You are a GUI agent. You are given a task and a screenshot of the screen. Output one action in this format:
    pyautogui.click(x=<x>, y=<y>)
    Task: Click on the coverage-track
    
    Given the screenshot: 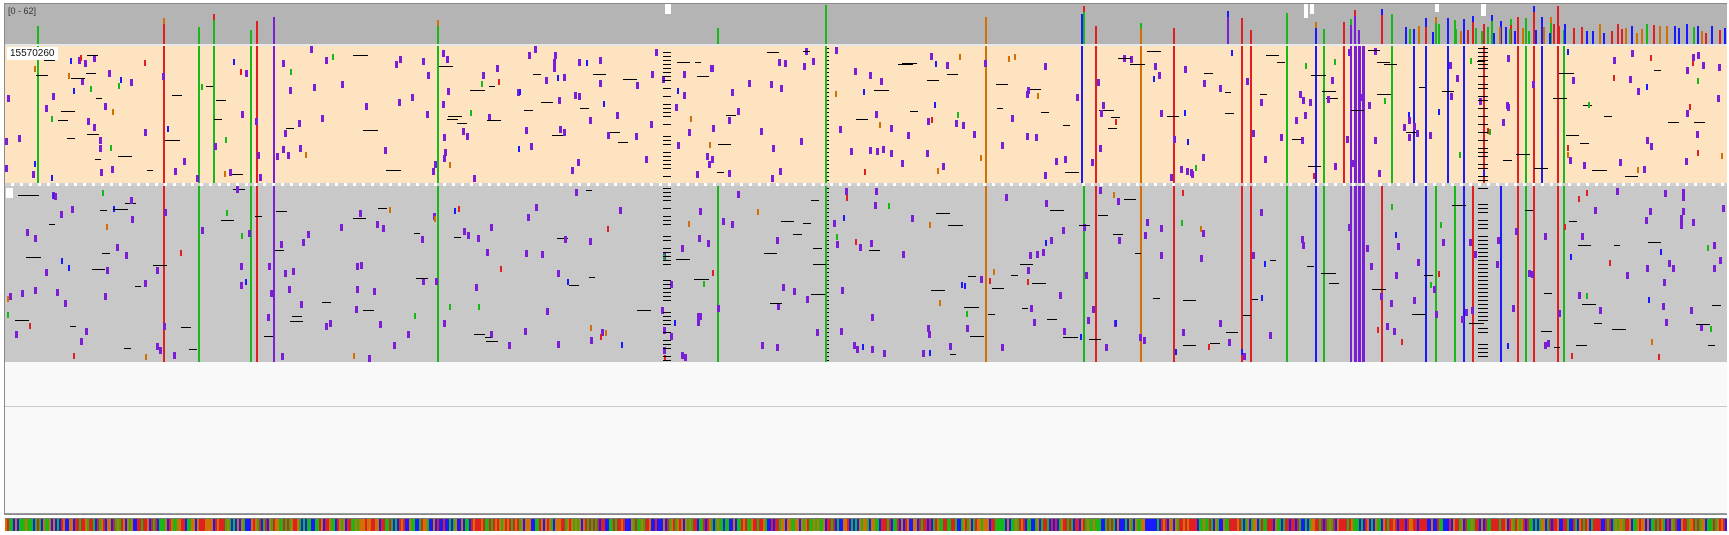 What is the action you would take?
    pyautogui.click(x=866, y=24)
    